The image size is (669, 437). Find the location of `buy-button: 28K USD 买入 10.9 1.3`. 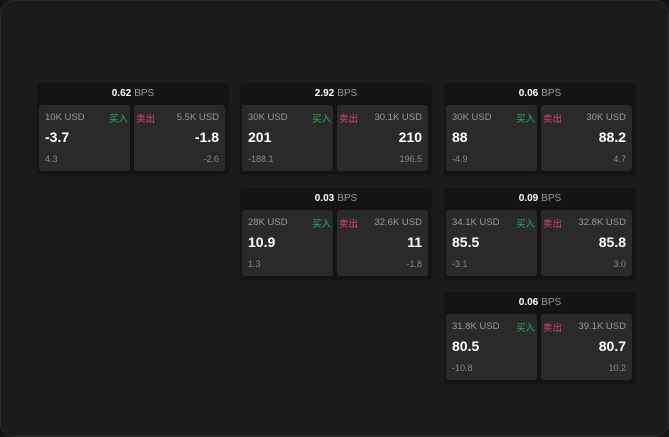

buy-button: 28K USD 买入 10.9 1.3 is located at coordinates (287, 243).